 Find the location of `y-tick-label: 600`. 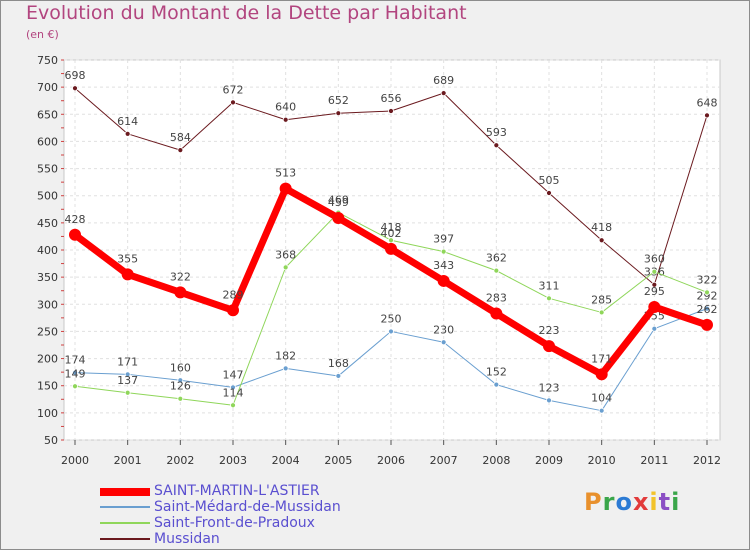

y-tick-label: 600 is located at coordinates (47, 141).